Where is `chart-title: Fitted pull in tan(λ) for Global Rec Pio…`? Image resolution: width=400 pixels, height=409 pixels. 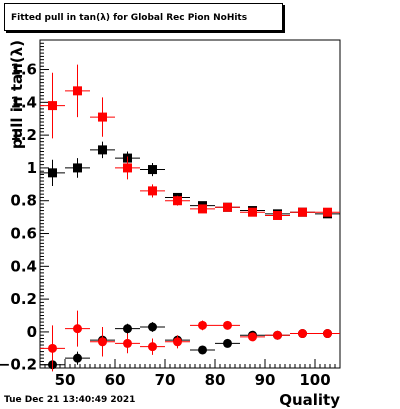 chart-title: Fitted pull in tan(λ) for Global Rec Pio… is located at coordinates (143, 17).